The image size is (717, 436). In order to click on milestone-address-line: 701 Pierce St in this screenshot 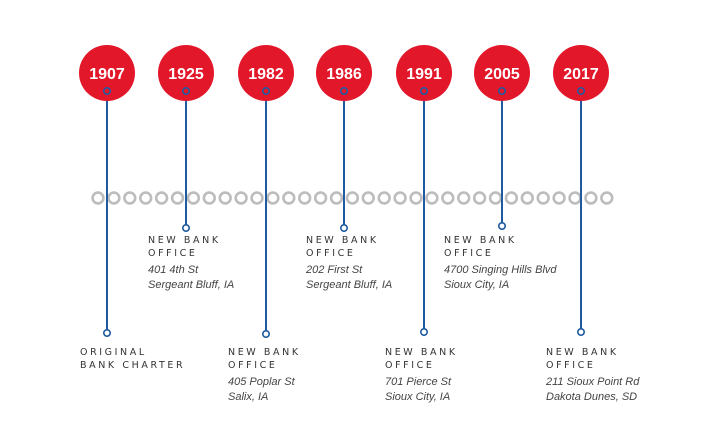, I will do `click(418, 382)`.